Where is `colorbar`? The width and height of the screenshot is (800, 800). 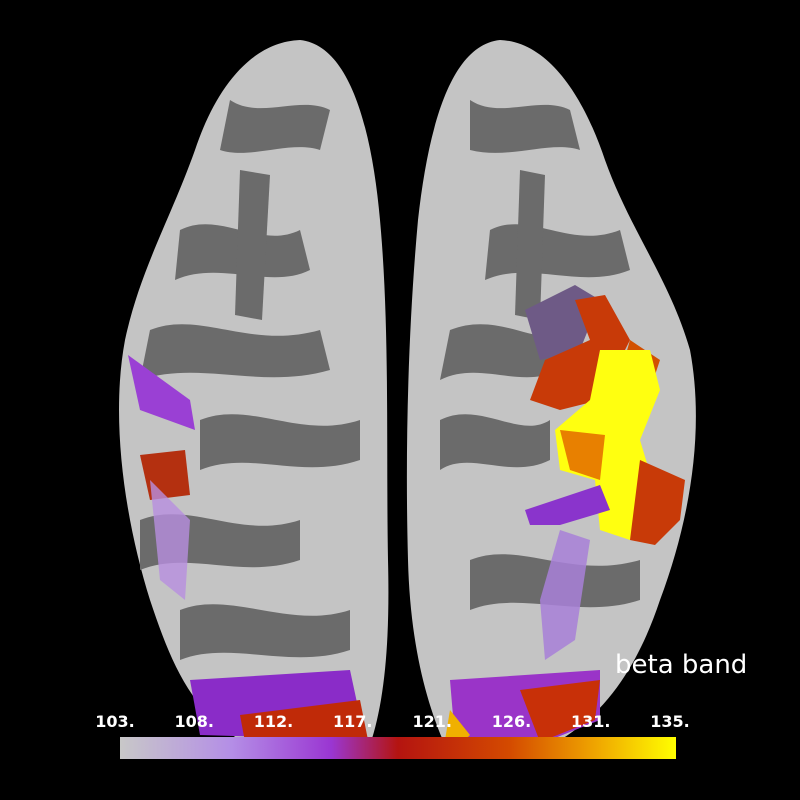
colorbar is located at coordinates (398, 748).